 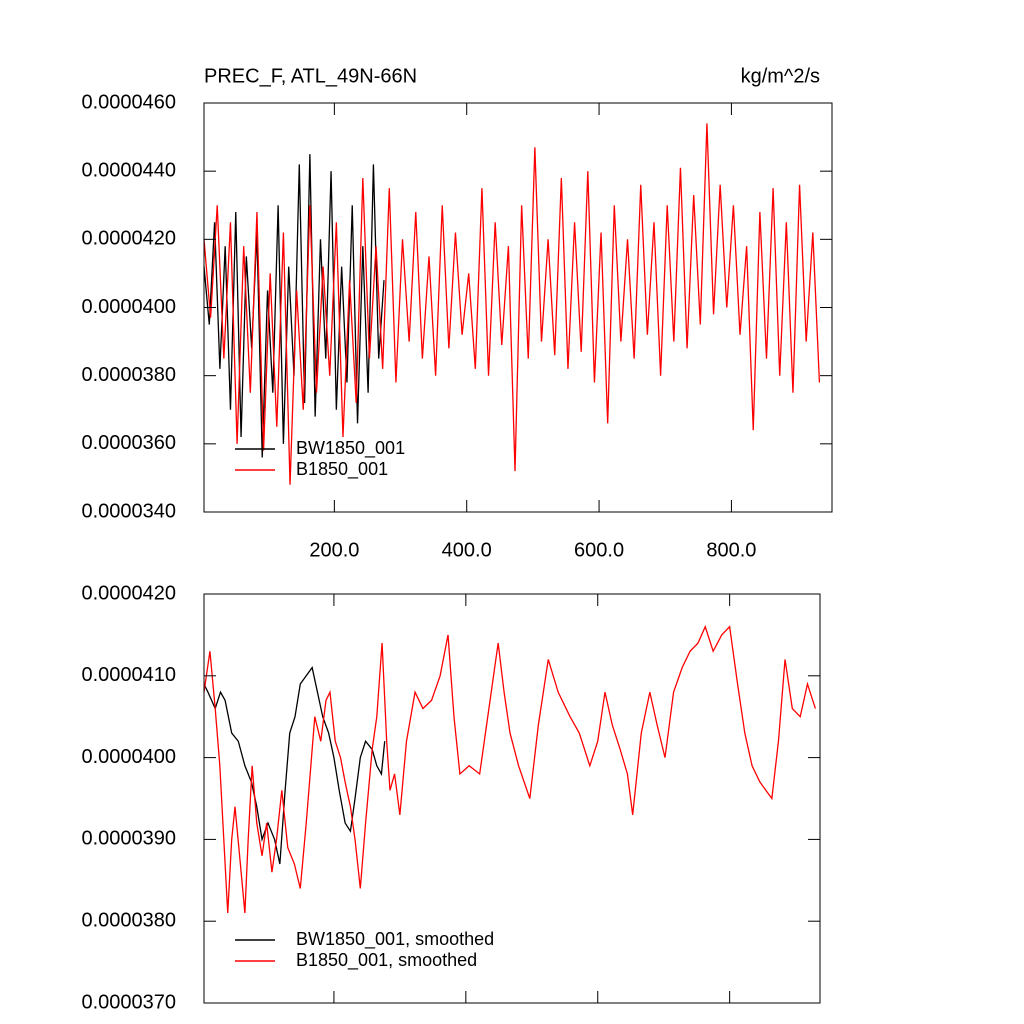 What do you see at coordinates (128, 1002) in the screenshot?
I see `y-tick-label: 0.0000370` at bounding box center [128, 1002].